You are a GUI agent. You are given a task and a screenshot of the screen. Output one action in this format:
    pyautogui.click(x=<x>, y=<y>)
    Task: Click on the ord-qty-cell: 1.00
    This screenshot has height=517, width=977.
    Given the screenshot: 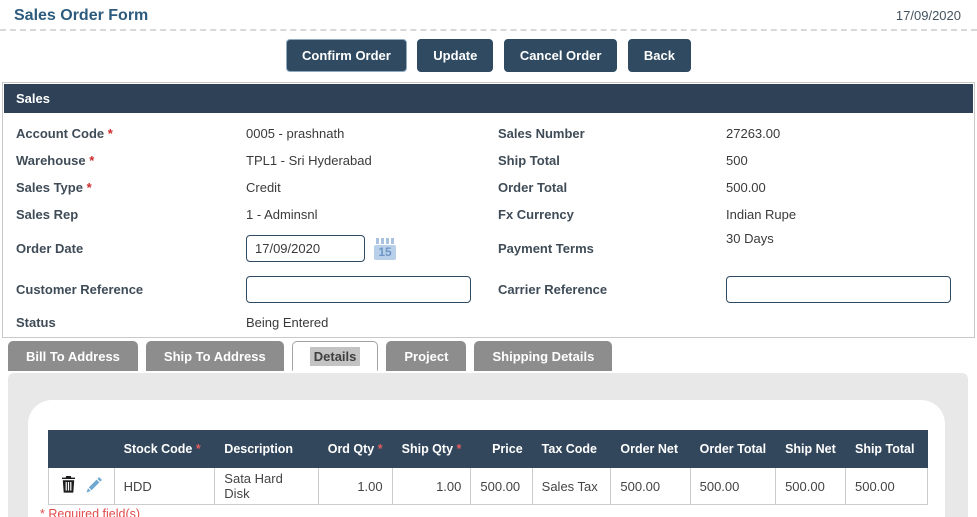 What is the action you would take?
    pyautogui.click(x=355, y=486)
    